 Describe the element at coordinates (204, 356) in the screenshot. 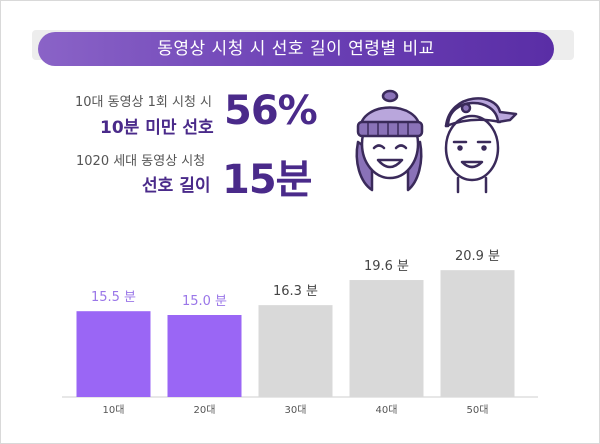

I see `bar-20대` at that location.